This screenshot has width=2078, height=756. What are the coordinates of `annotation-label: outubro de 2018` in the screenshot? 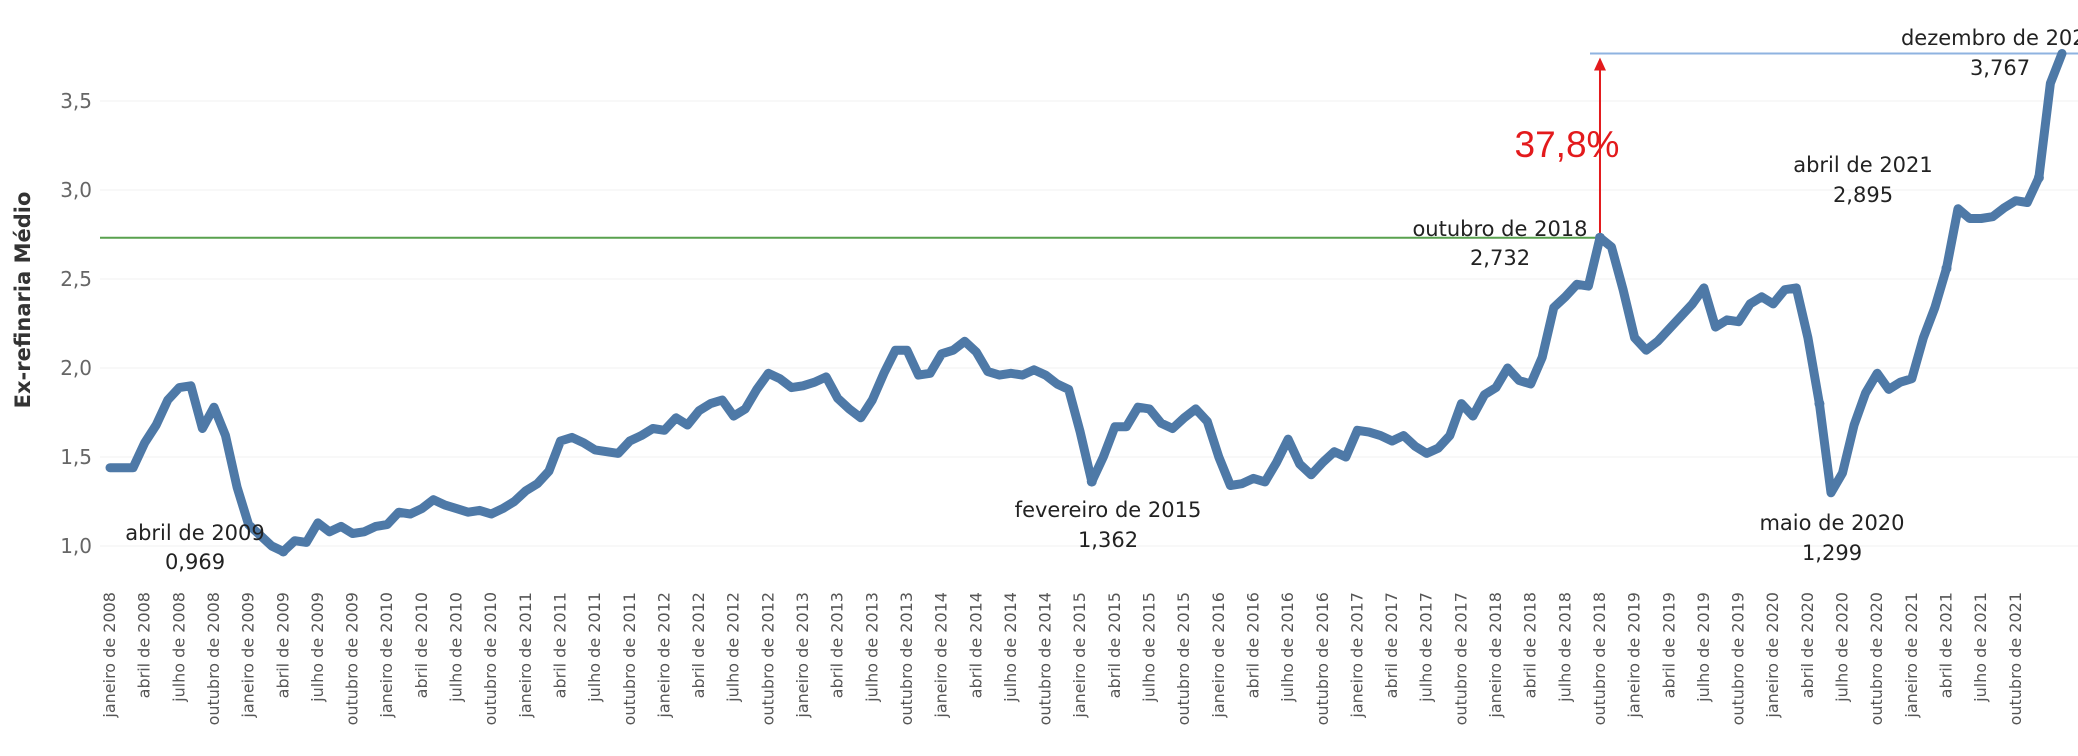 It's located at (1499, 229).